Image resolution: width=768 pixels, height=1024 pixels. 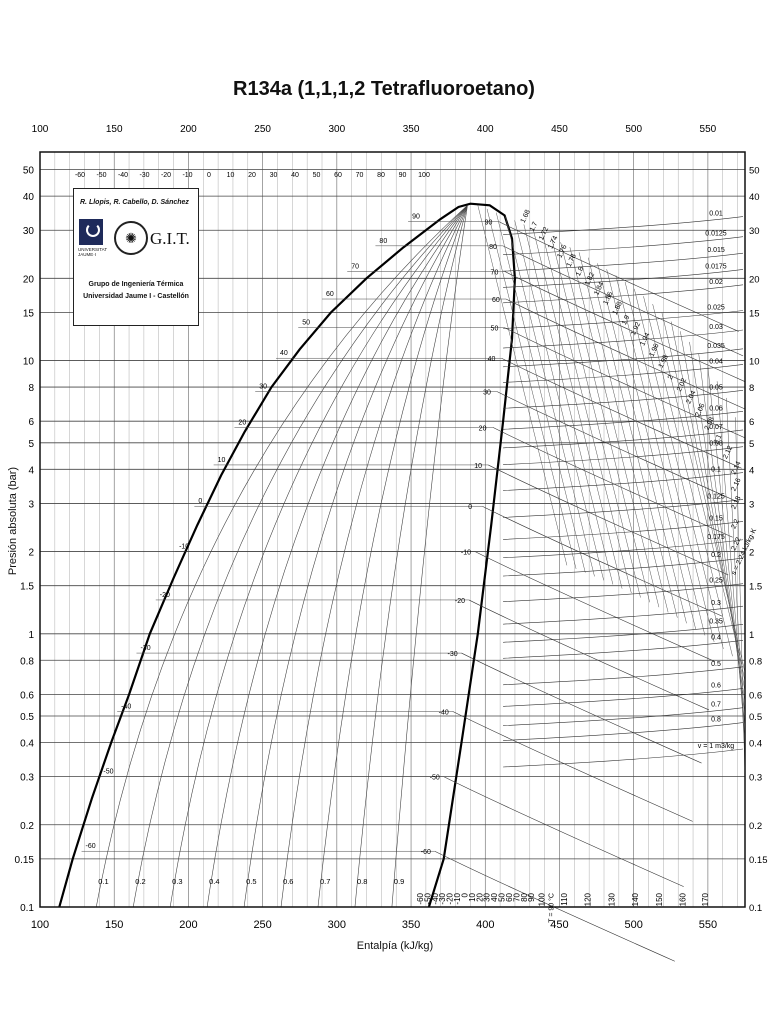 I want to click on x-tick-label-bottom: 150, so click(x=114, y=925).